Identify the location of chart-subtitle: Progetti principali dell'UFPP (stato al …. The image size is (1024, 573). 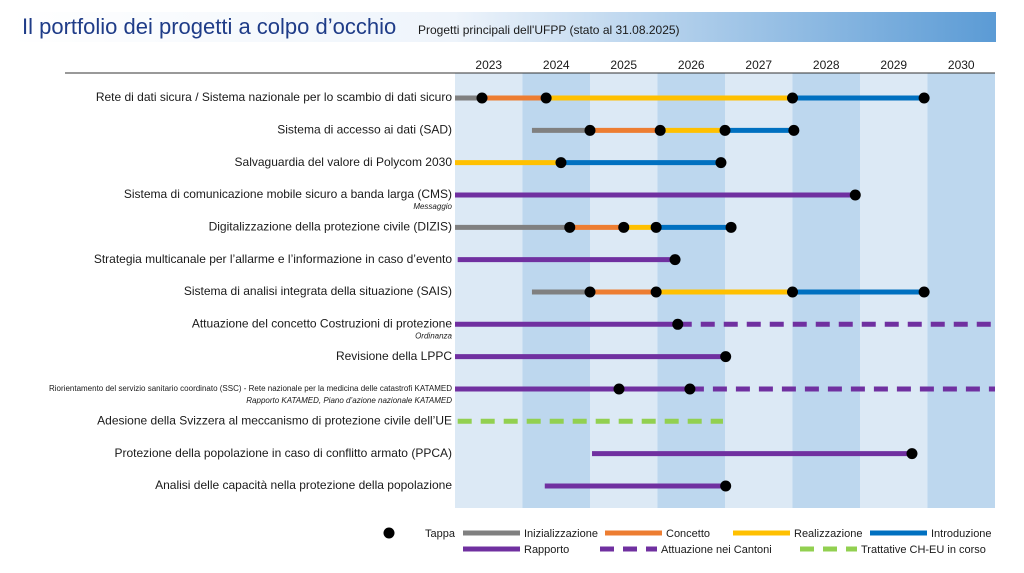
(549, 30).